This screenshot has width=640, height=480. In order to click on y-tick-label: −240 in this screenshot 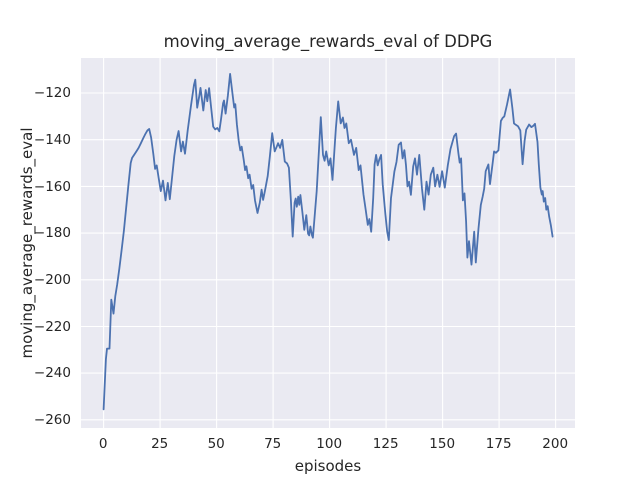, I will do `click(52, 373)`.